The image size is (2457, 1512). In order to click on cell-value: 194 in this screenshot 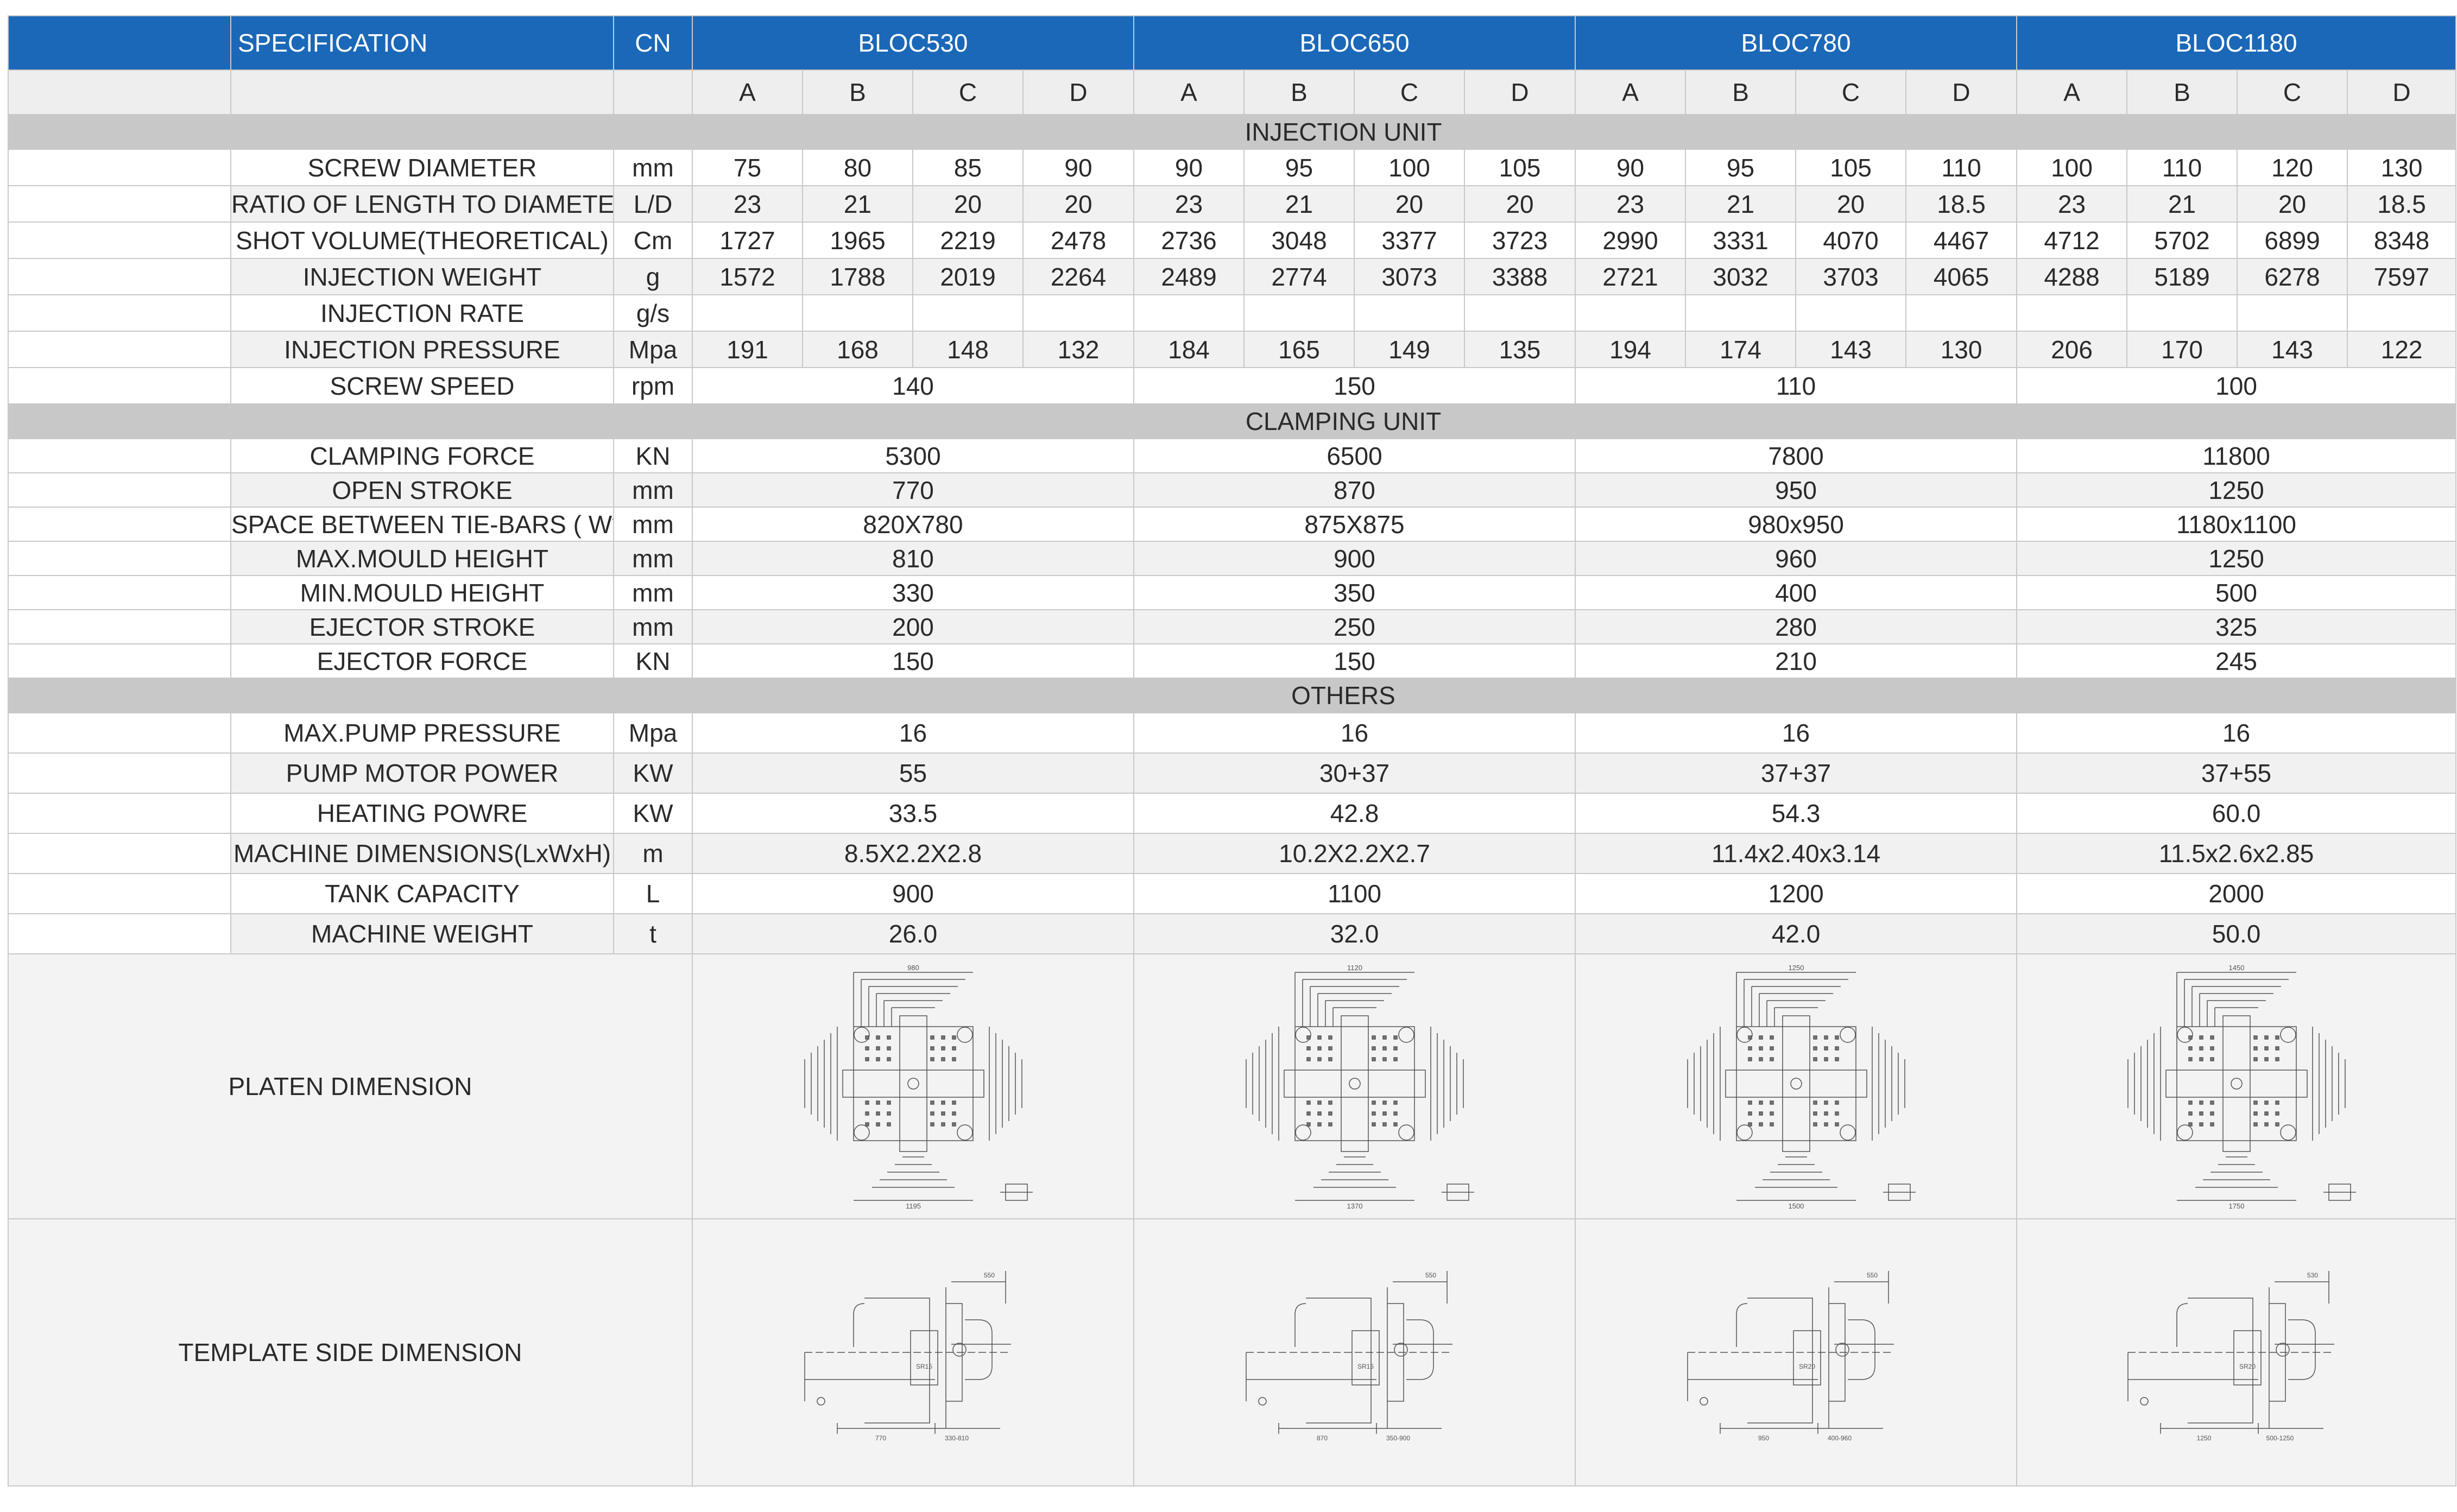, I will do `click(1631, 349)`.